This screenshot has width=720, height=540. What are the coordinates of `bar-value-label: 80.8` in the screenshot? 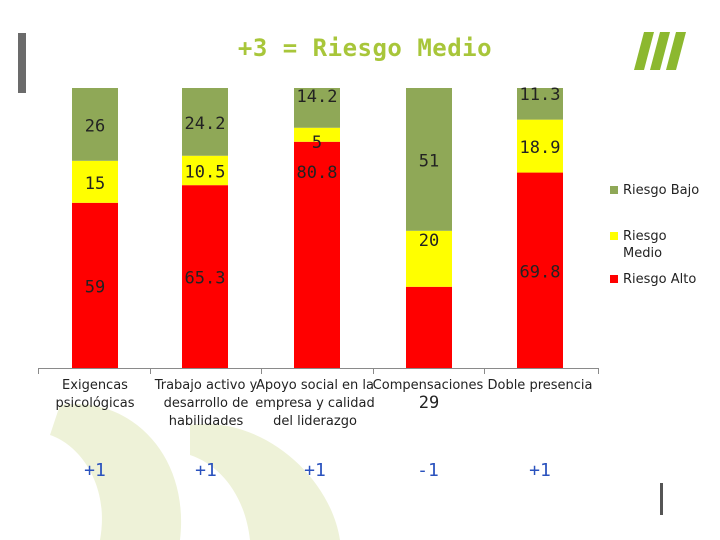 It's located at (317, 173).